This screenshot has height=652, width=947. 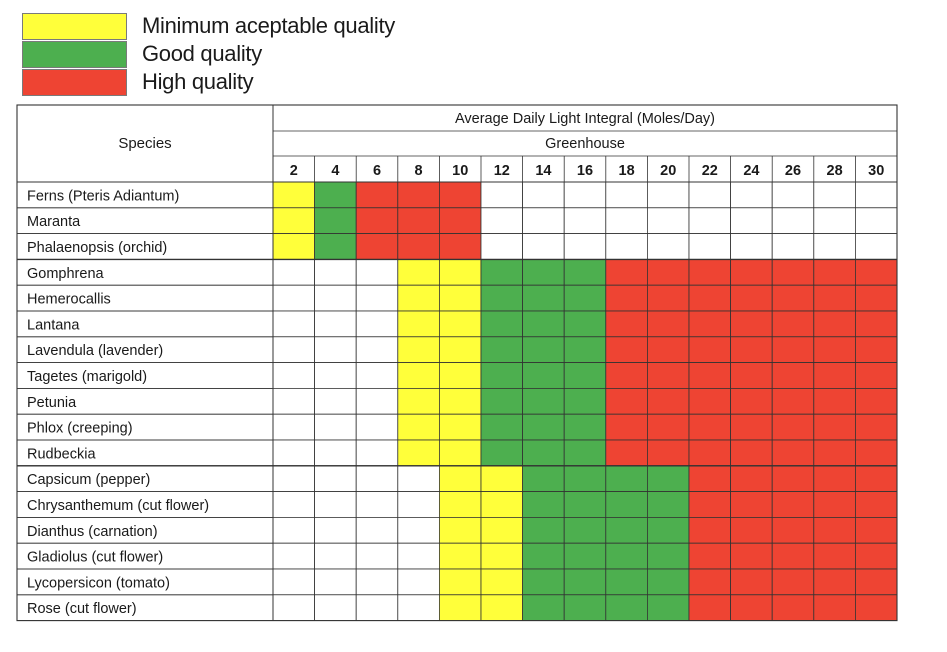 I want to click on cell-r16-c10, so click(x=709, y=607).